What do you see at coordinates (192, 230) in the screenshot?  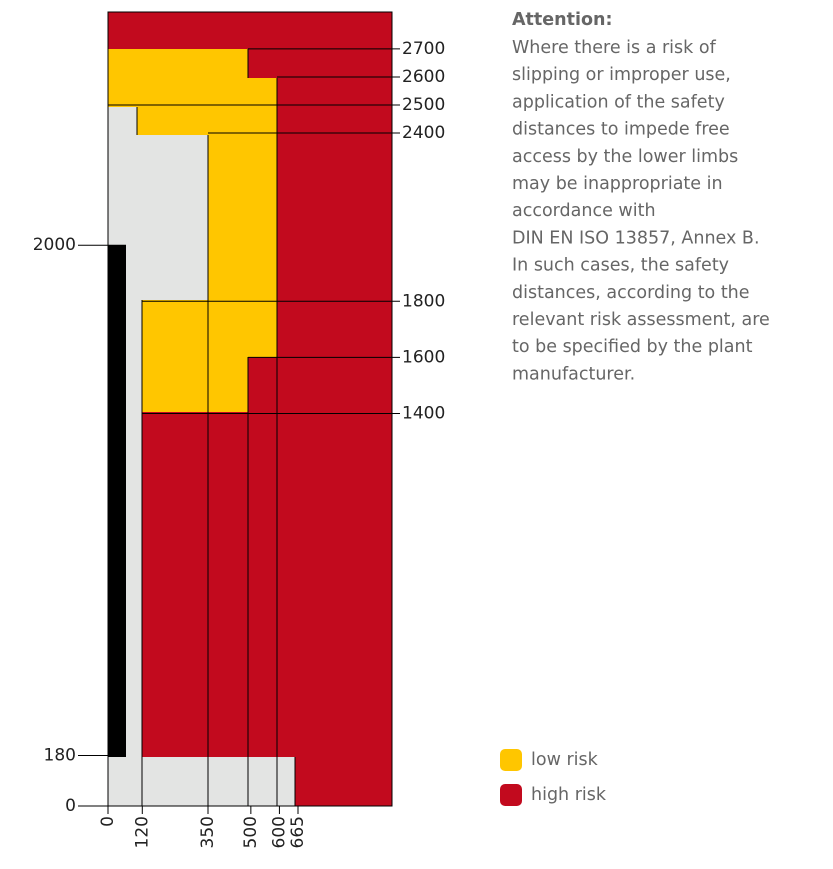 I see `low-risk-zone` at bounding box center [192, 230].